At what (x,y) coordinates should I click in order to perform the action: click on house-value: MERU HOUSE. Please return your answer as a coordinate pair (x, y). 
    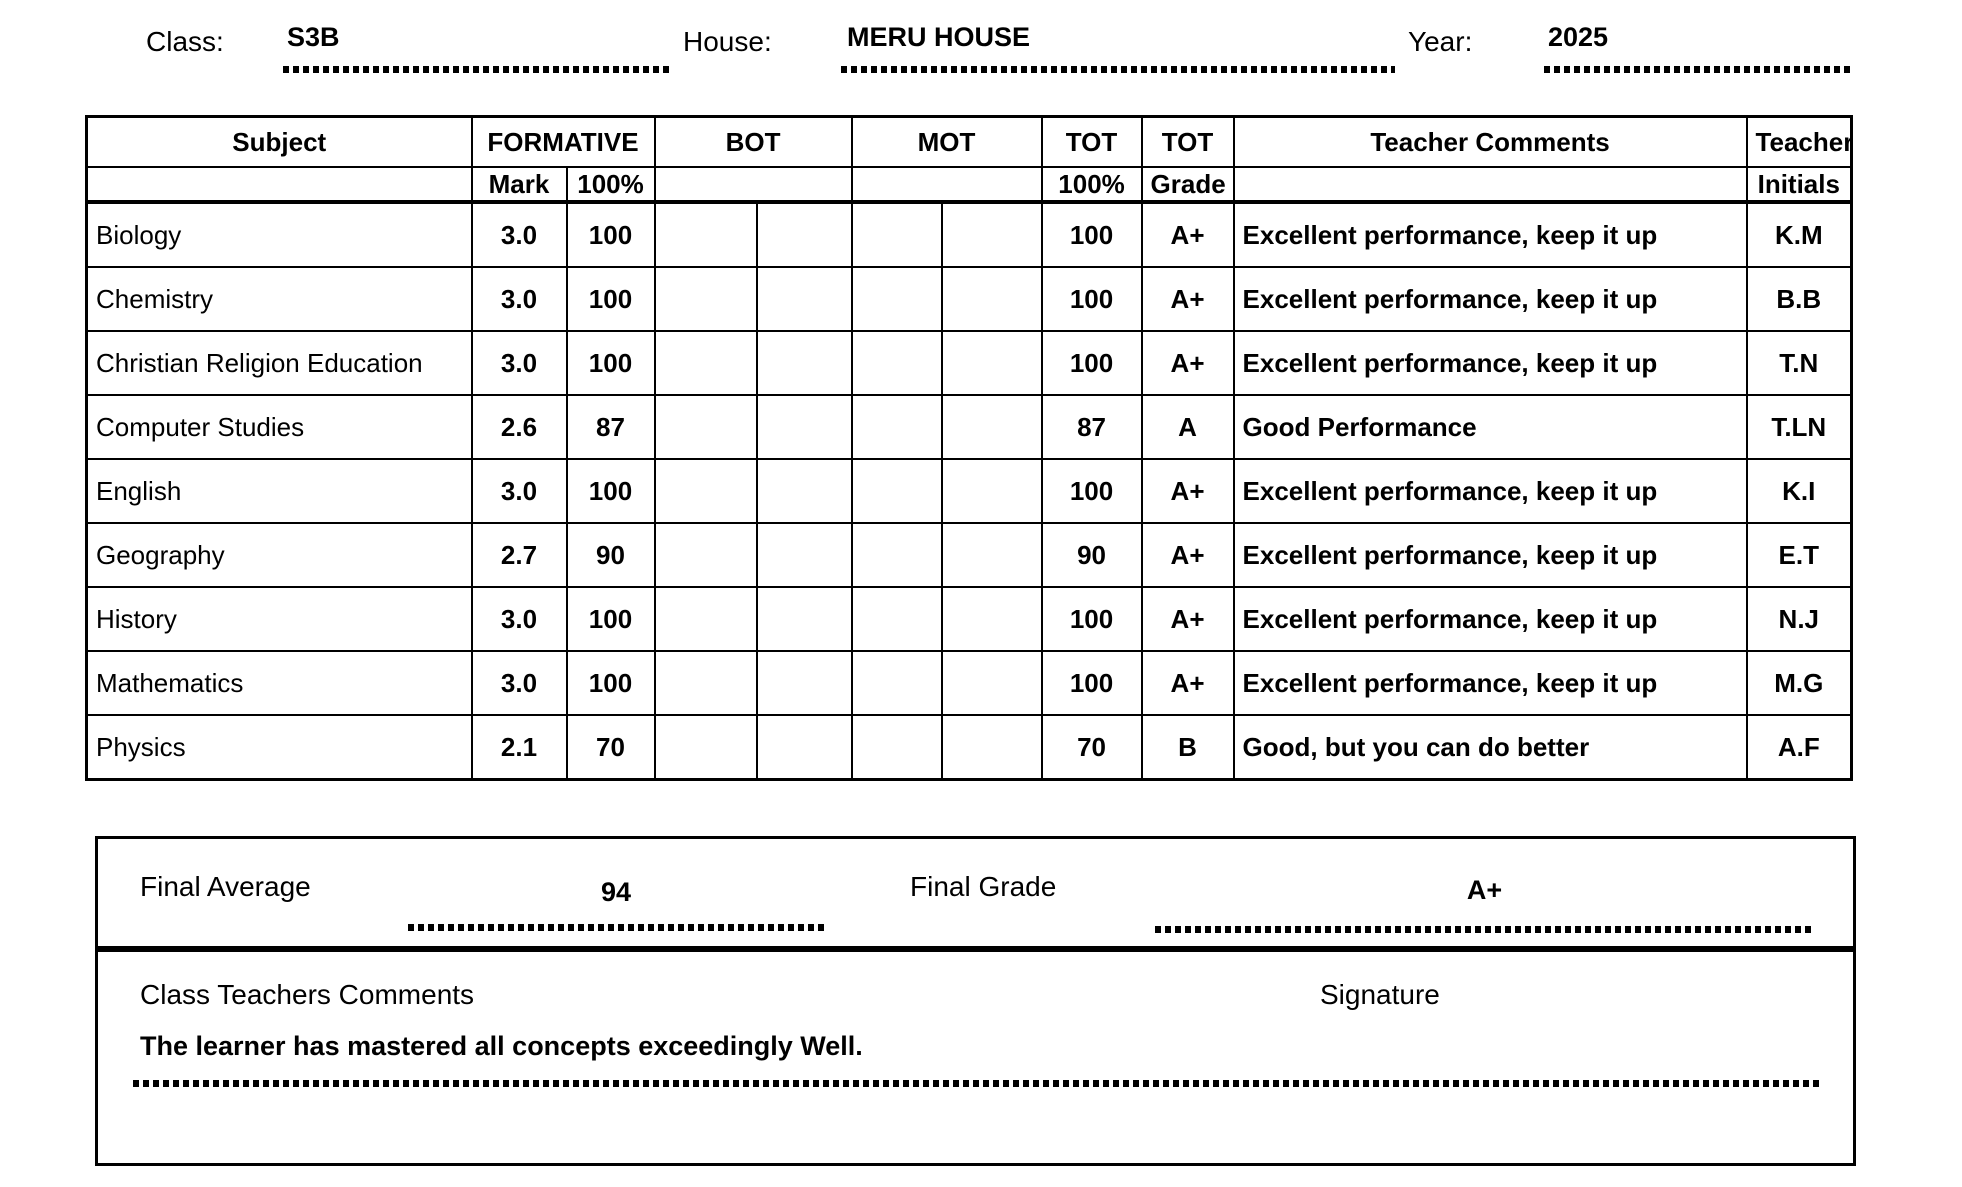
    Looking at the image, I should click on (939, 37).